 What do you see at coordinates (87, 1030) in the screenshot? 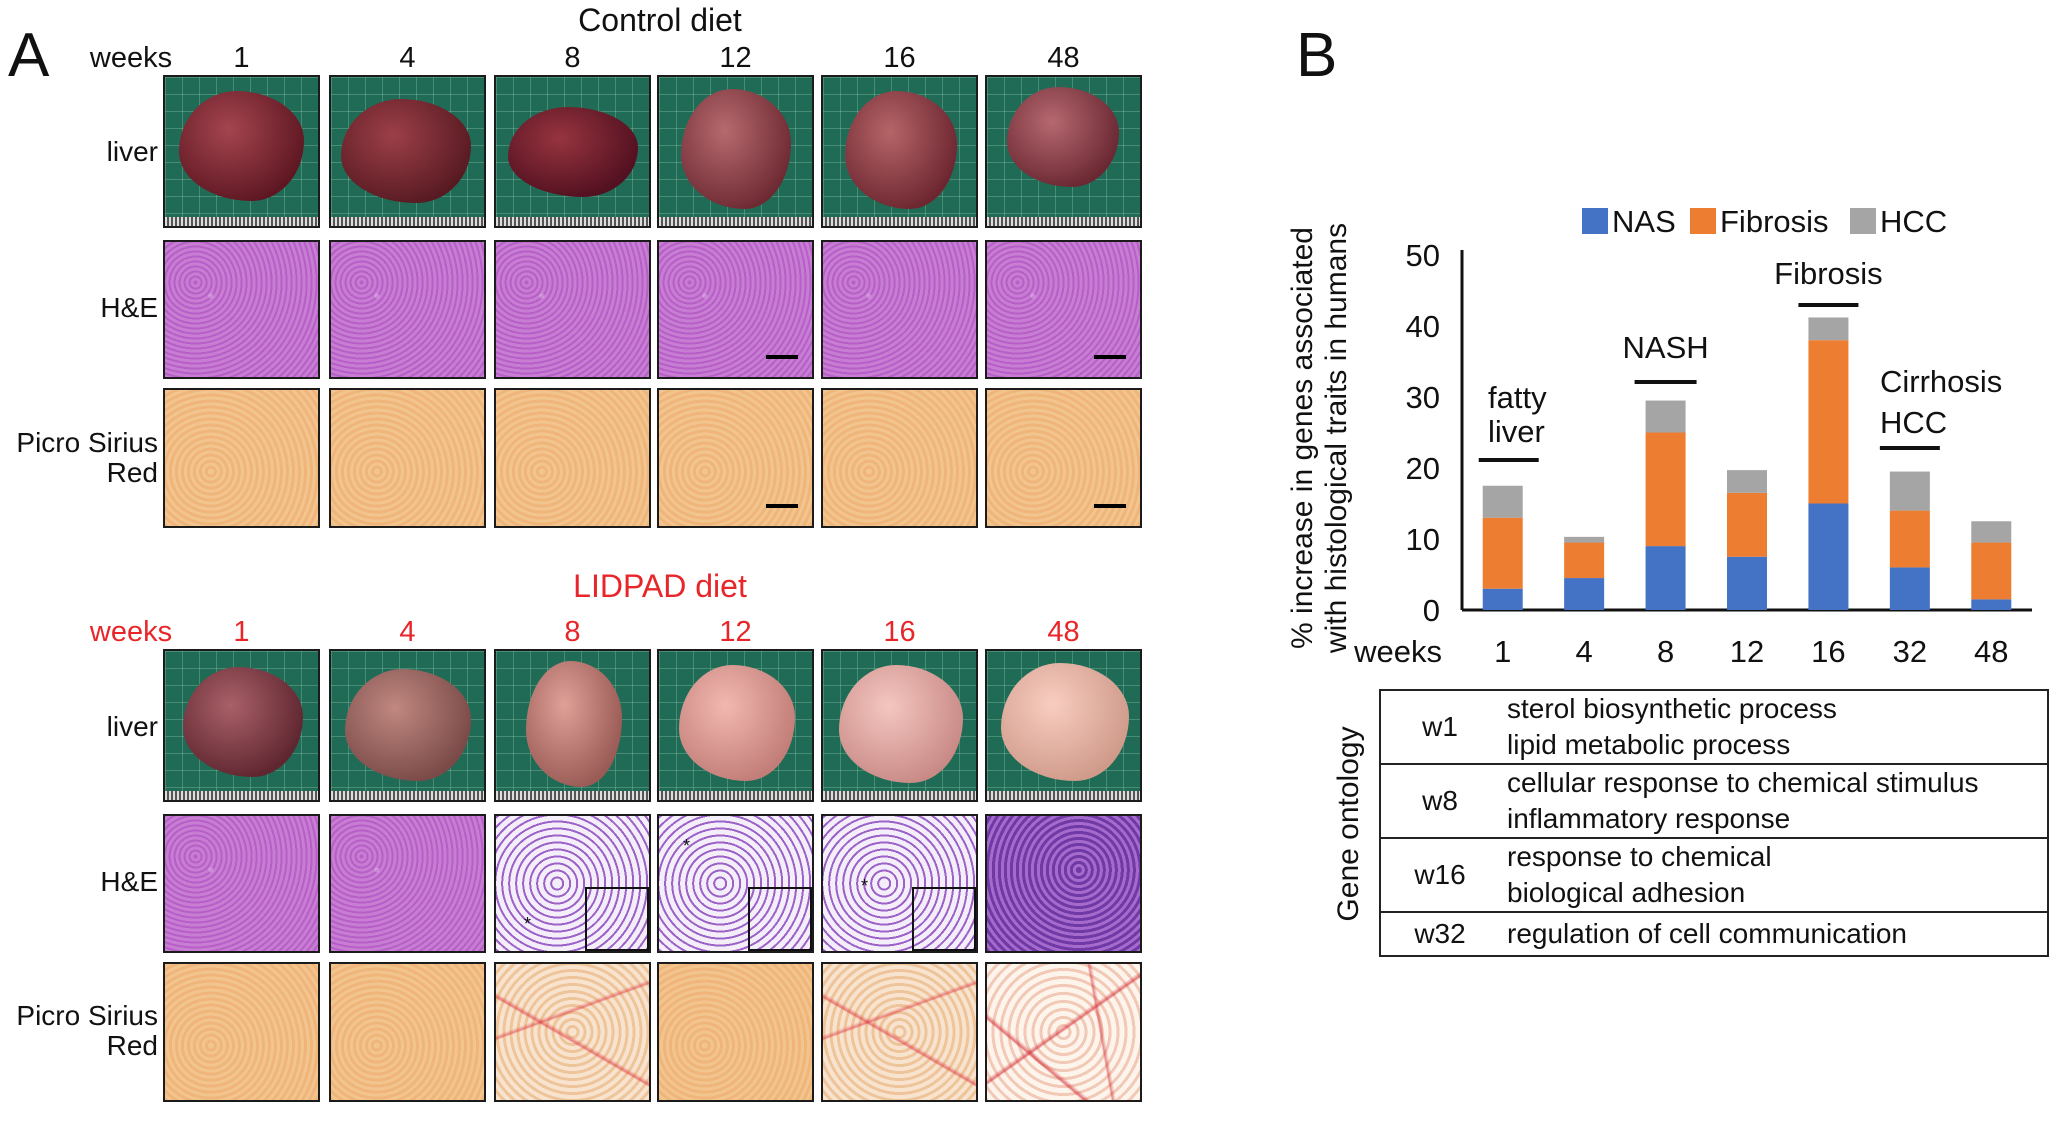
I see `lidpad-row-label-psr: Picro Sirius Red` at bounding box center [87, 1030].